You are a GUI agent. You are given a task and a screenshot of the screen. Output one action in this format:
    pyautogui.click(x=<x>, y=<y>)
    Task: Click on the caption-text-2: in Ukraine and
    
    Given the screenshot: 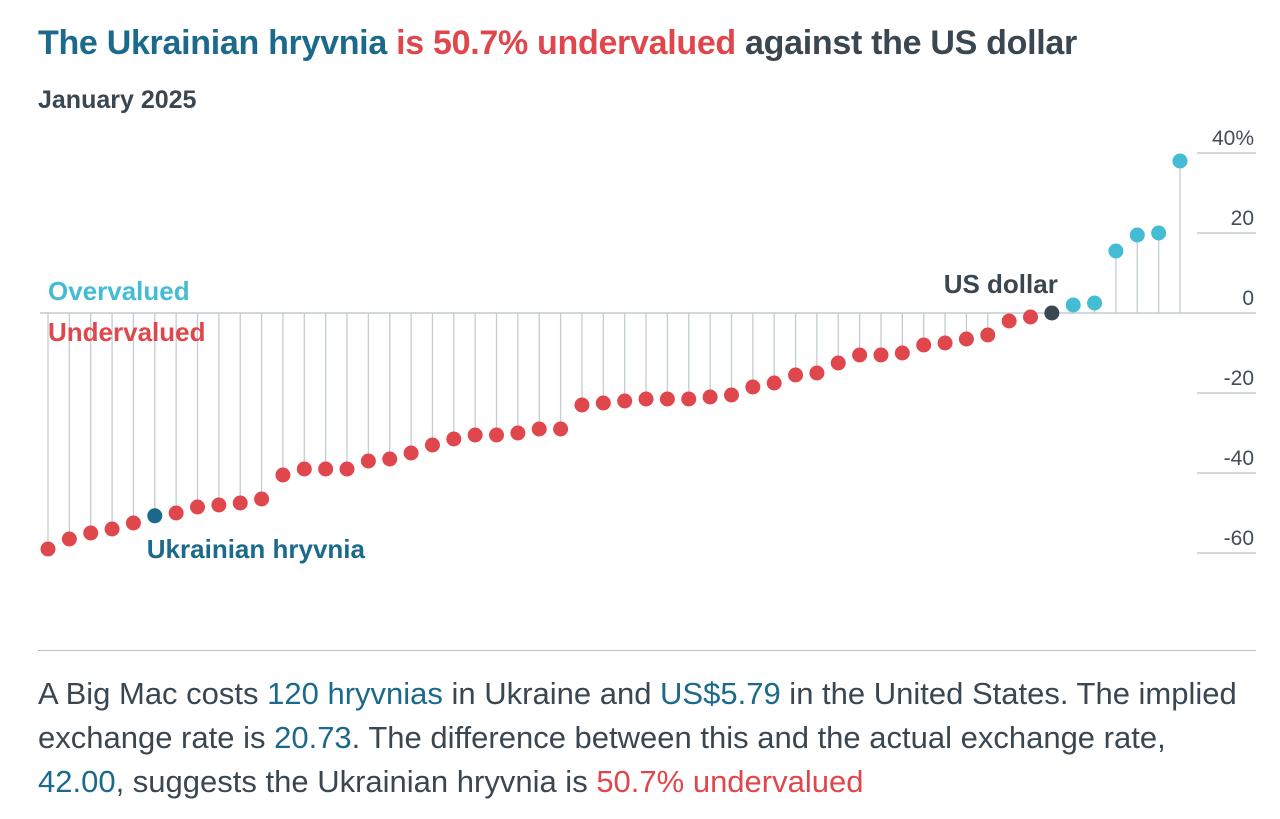 What is the action you would take?
    pyautogui.click(x=551, y=693)
    